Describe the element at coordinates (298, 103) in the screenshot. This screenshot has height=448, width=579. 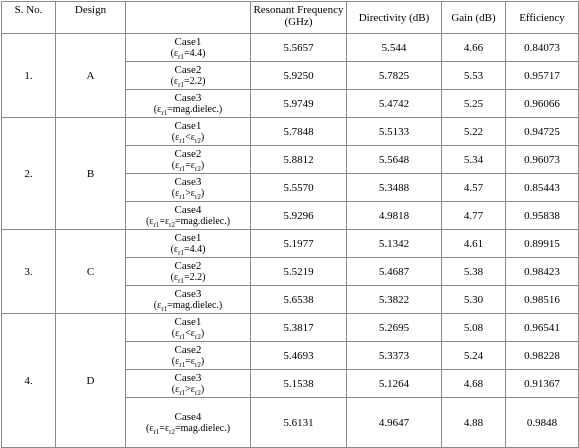
I see `frequency-cell: 5.9749` at that location.